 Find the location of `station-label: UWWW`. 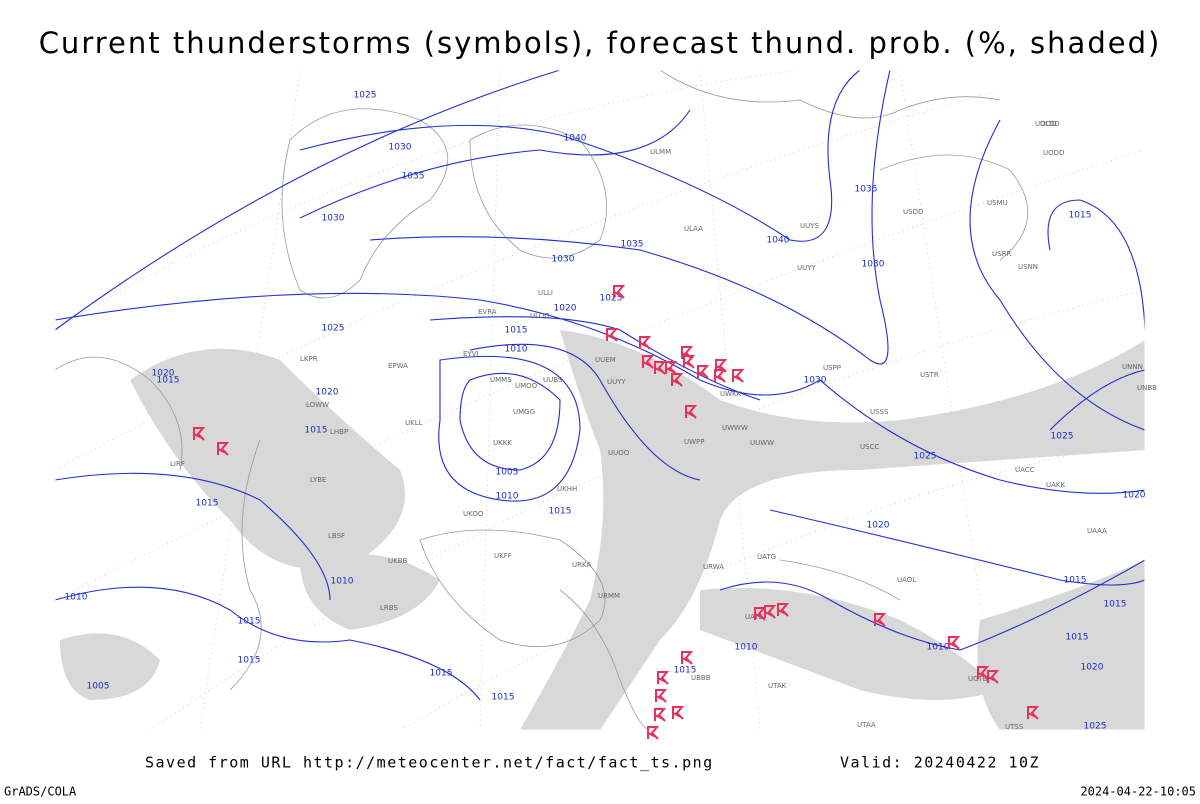

station-label: UWWW is located at coordinates (735, 428).